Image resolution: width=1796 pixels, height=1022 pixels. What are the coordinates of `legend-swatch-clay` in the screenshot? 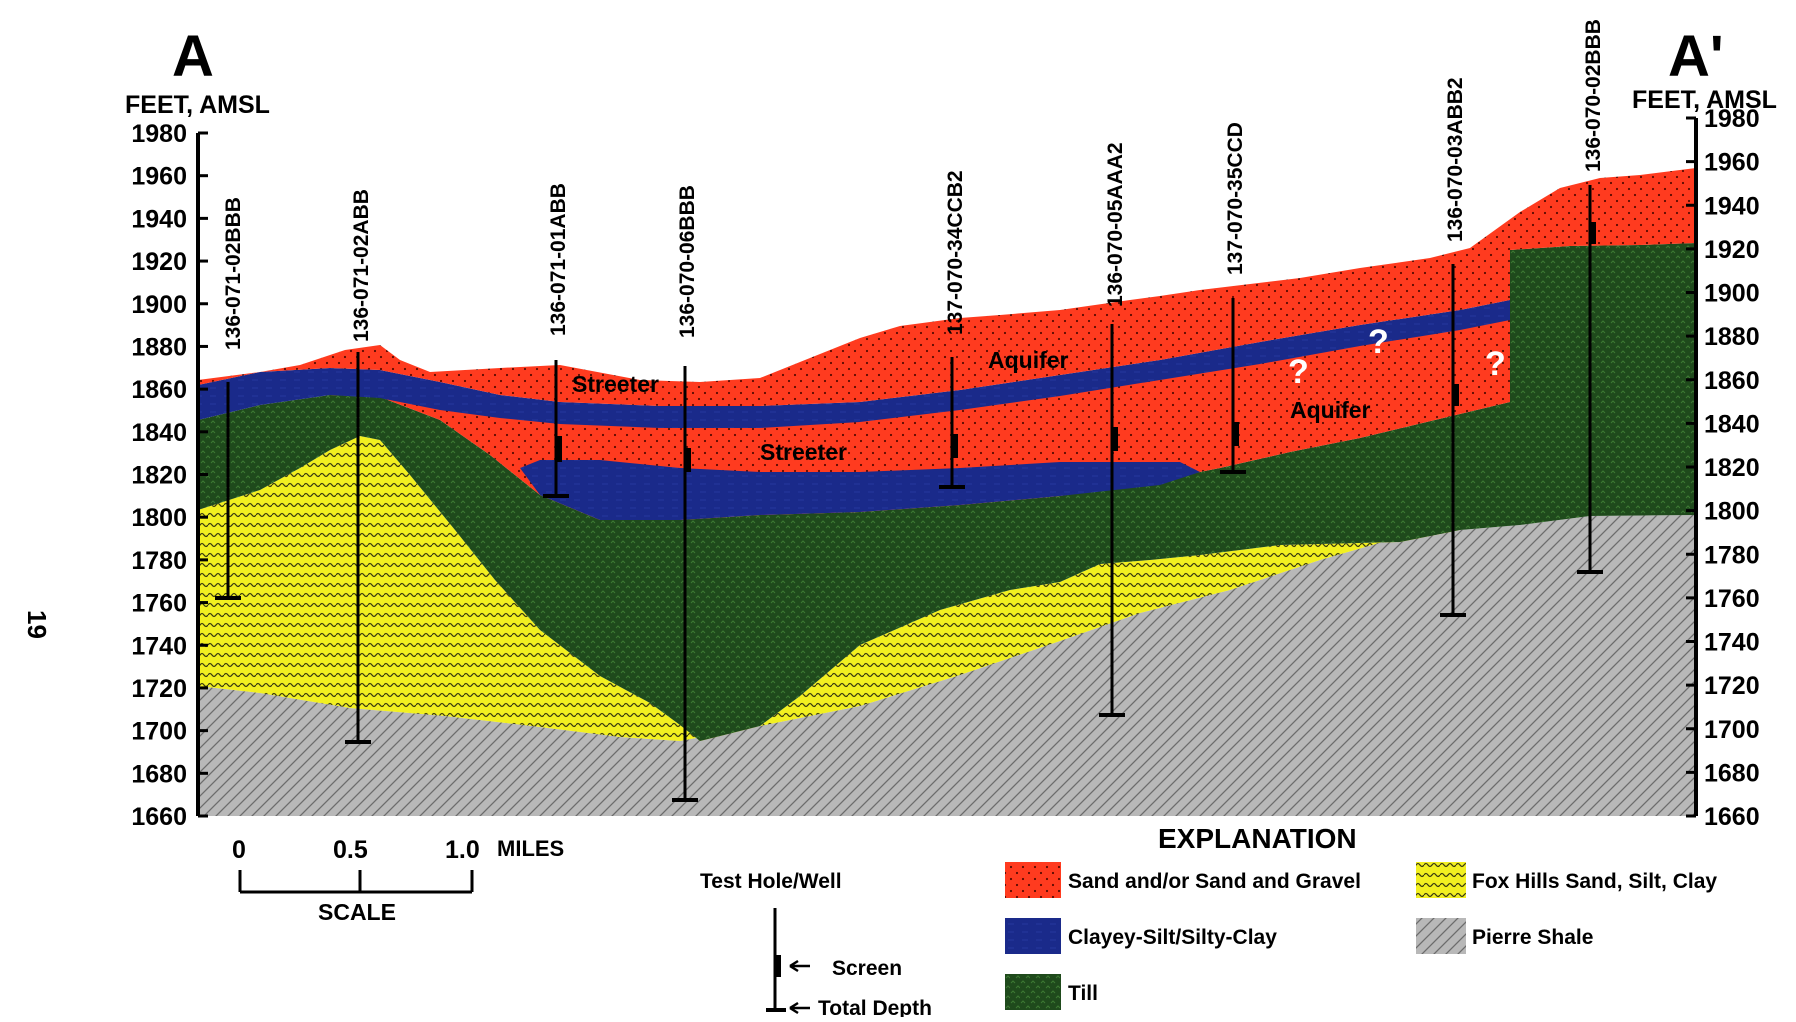 It's located at (1033, 936).